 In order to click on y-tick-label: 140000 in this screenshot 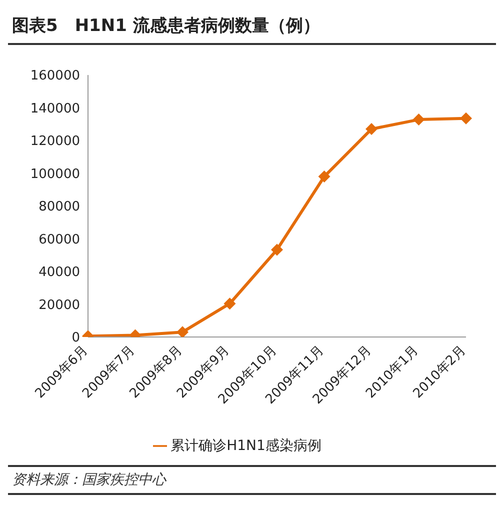, I will do `click(55, 108)`.